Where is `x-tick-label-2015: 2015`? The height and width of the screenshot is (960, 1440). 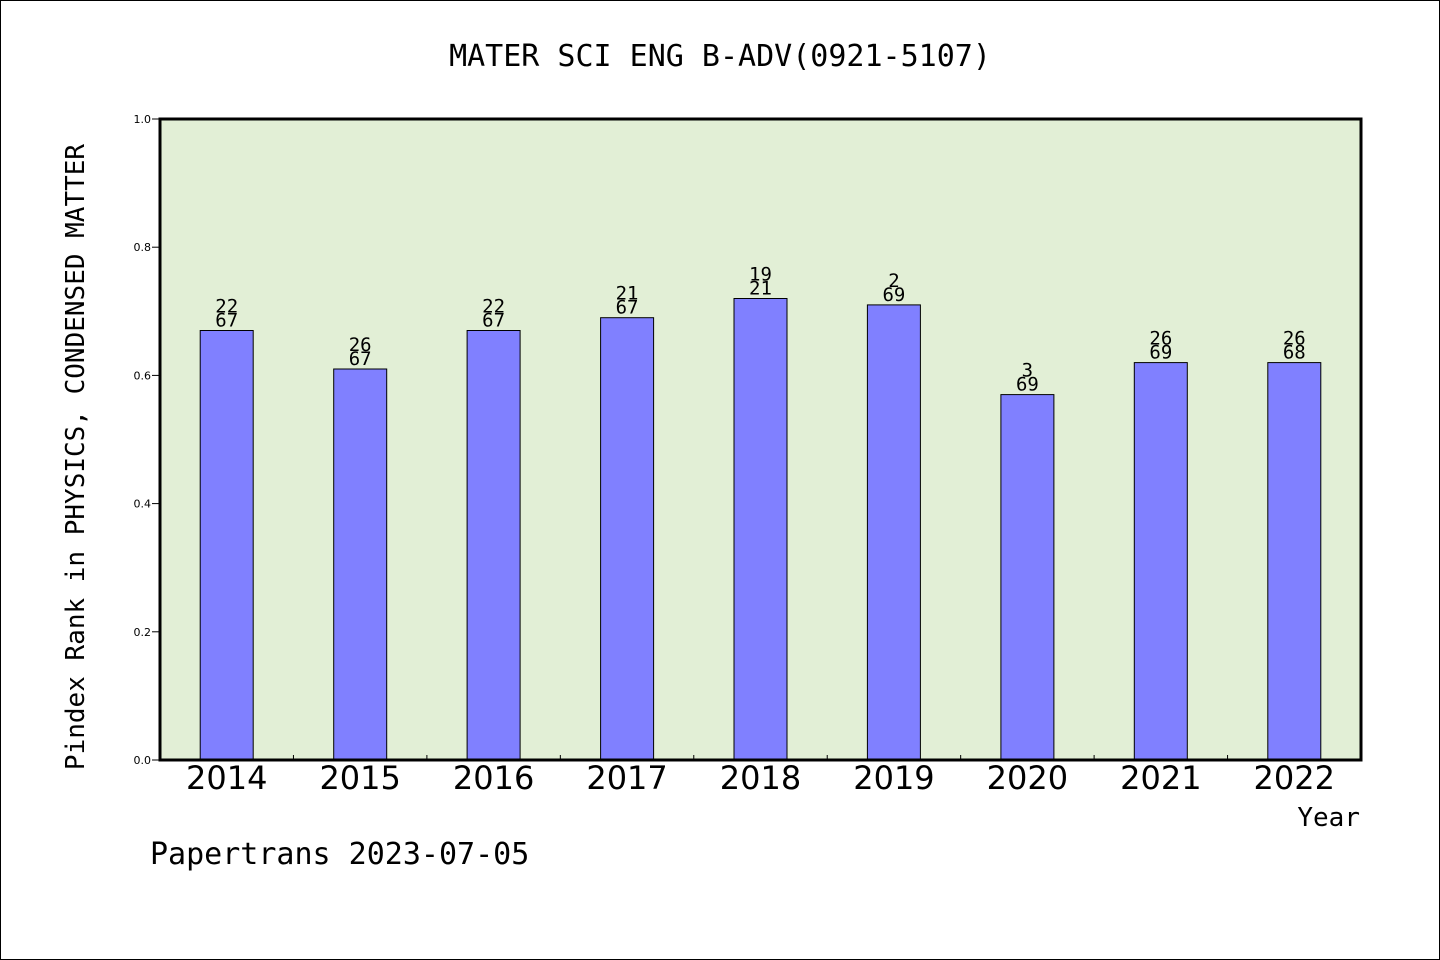
x-tick-label-2015: 2015 is located at coordinates (359, 778).